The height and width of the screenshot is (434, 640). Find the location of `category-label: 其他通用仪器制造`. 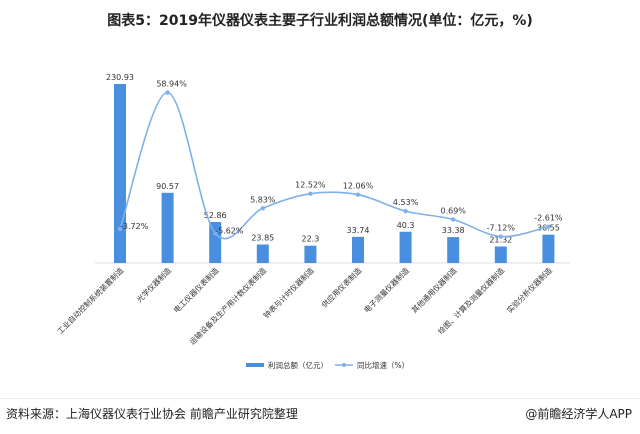

category-label: 其他通用仪器制造 is located at coordinates (434, 290).